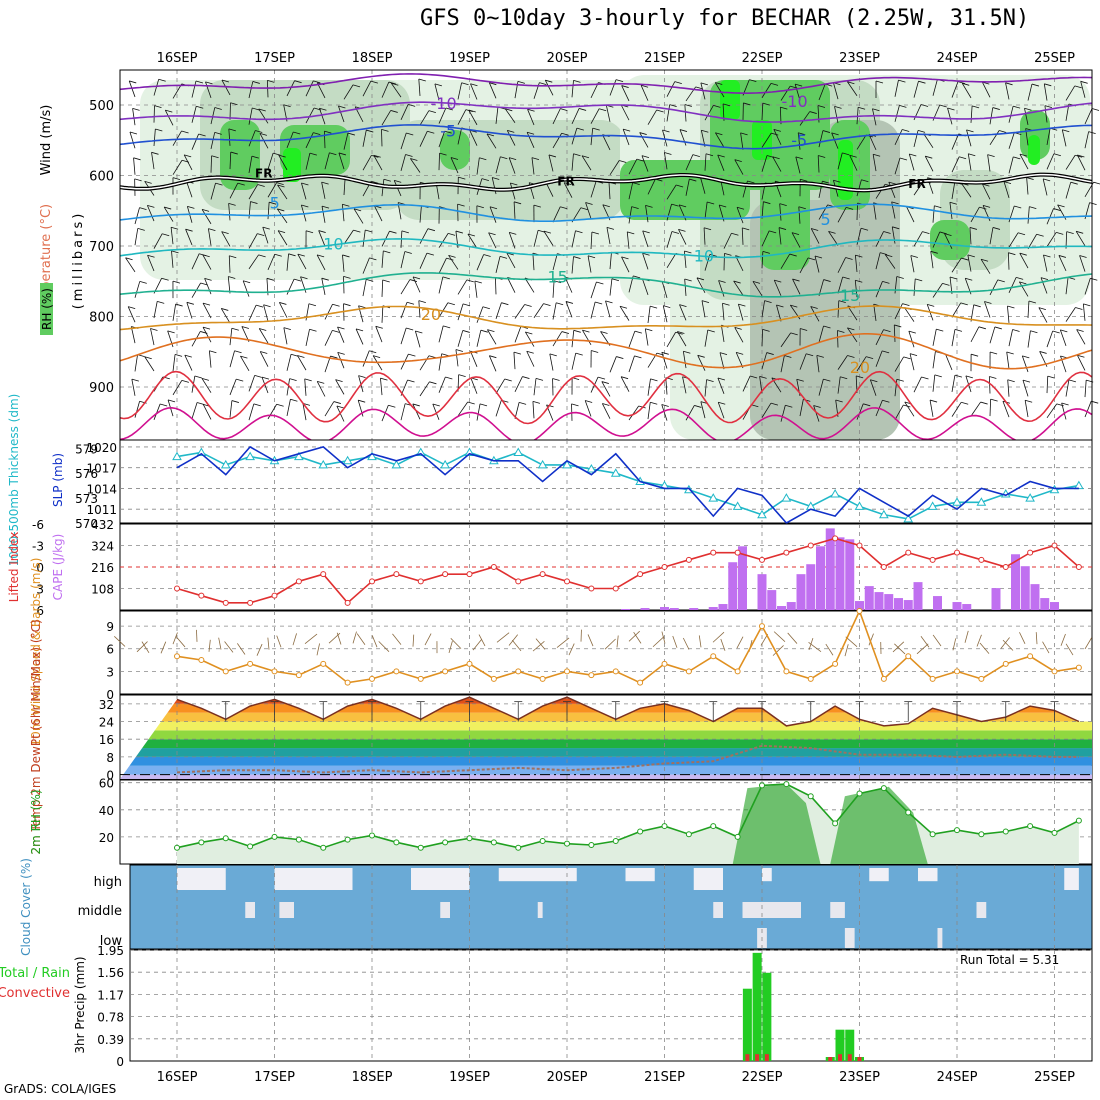 The image size is (1100, 1100). What do you see at coordinates (40, 568) in the screenshot?
I see `li-tick-0: 0` at bounding box center [40, 568].